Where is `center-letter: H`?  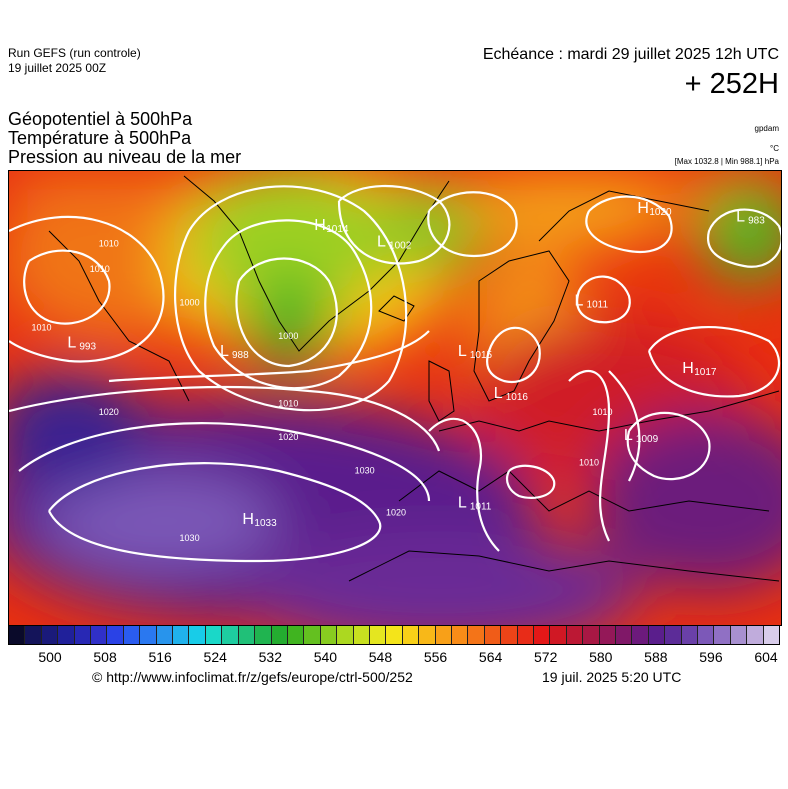
center-letter: H is located at coordinates (643, 208).